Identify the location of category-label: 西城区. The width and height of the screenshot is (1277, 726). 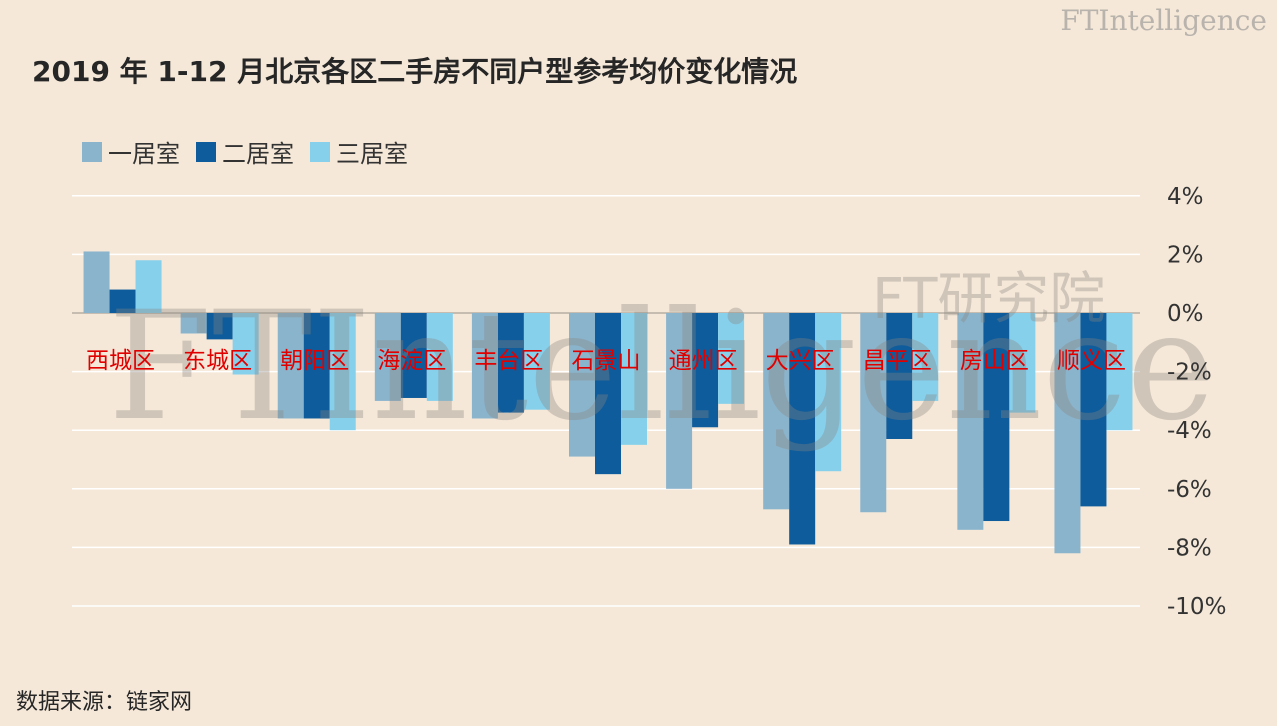
(120, 361).